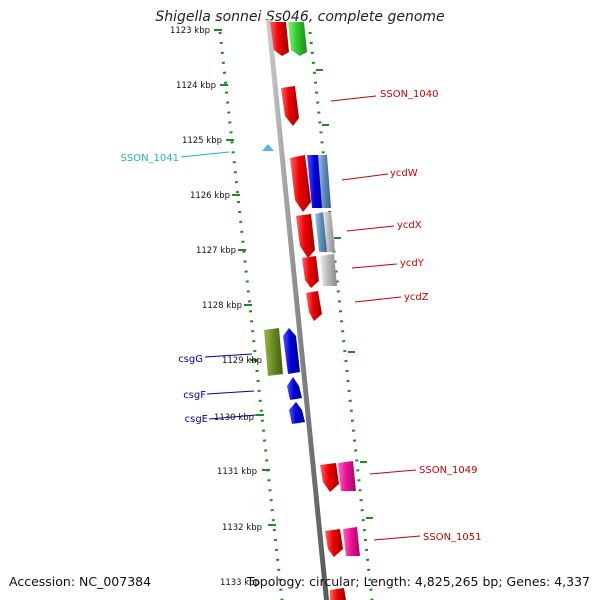  Describe the element at coordinates (412, 263) in the screenshot. I see `label-ycdy: ycdY` at that location.